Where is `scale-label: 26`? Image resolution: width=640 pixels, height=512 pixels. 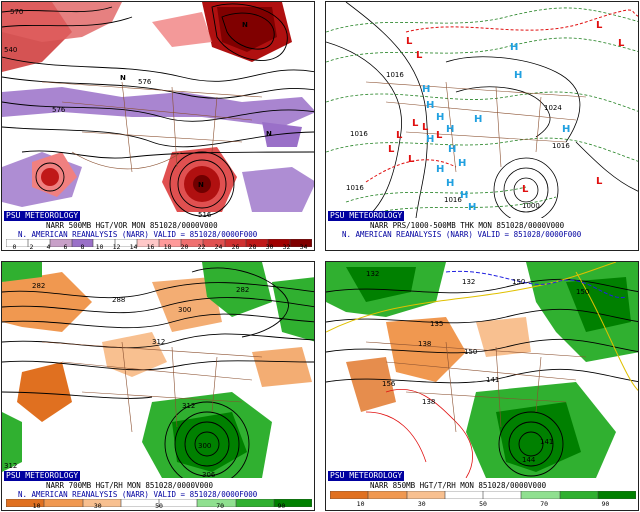
scale-label: 26 is located at coordinates (235, 247).